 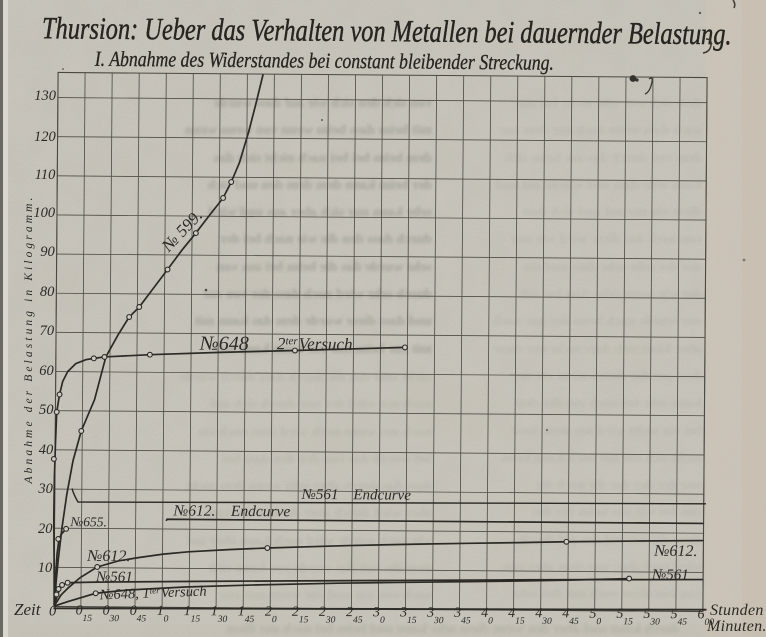 What do you see at coordinates (47, 331) in the screenshot?
I see `svg-text: 70` at bounding box center [47, 331].